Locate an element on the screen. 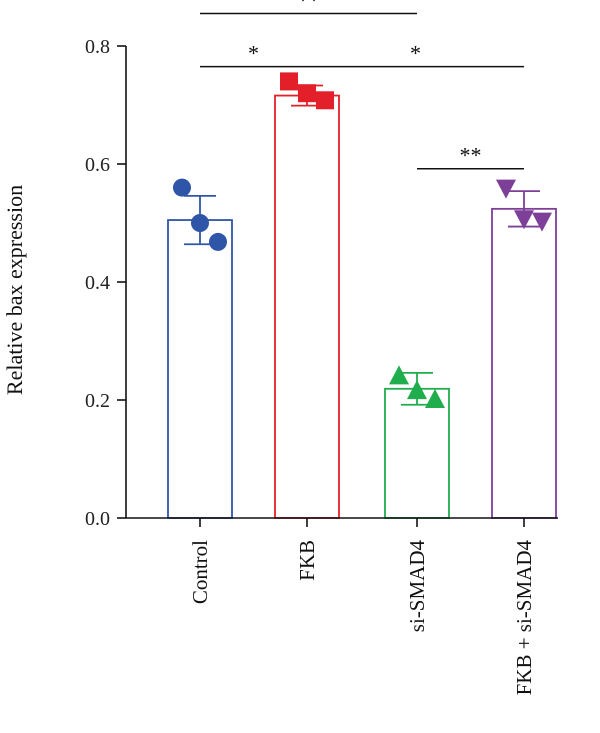 This screenshot has height=733, width=600. x-tick-label-0: Control is located at coordinates (200, 572).